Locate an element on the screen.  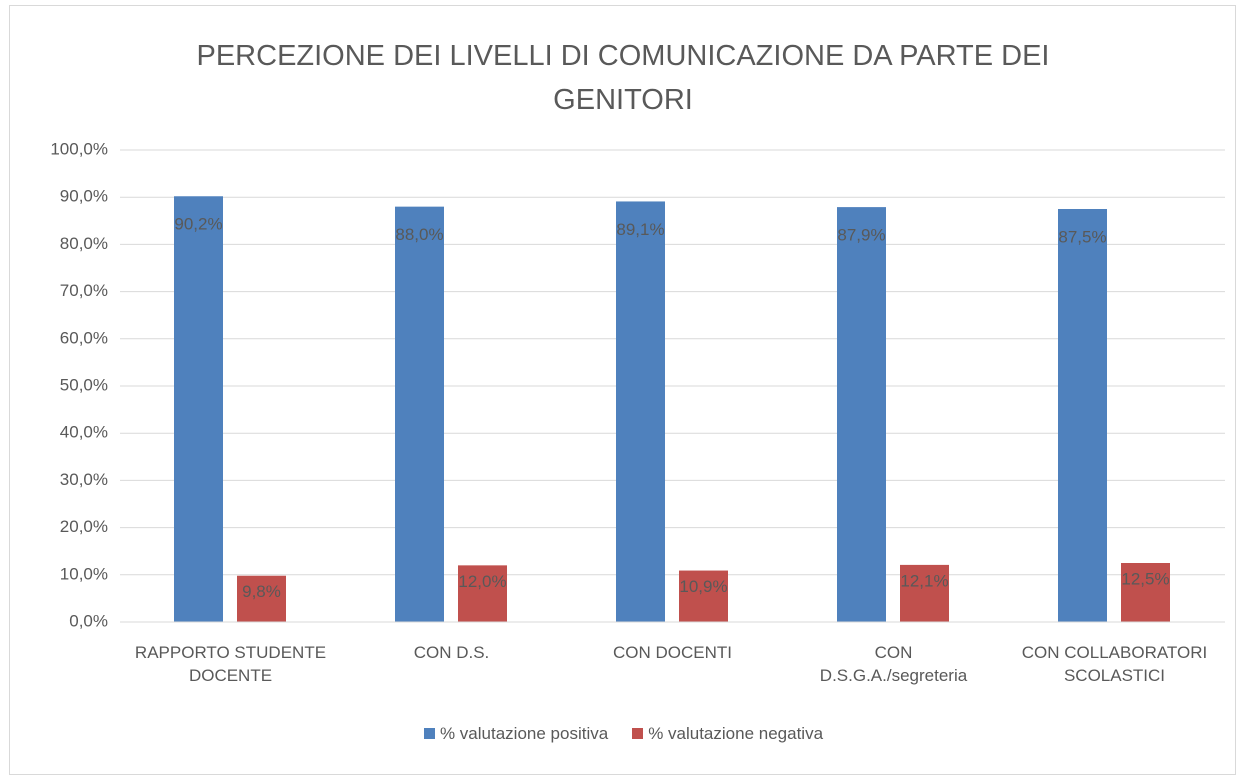
data-label: 87,5% is located at coordinates (1082, 236).